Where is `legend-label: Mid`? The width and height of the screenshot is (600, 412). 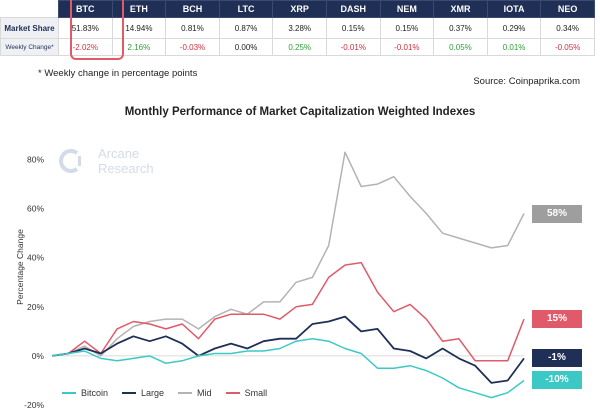
legend-label: Mid is located at coordinates (204, 393).